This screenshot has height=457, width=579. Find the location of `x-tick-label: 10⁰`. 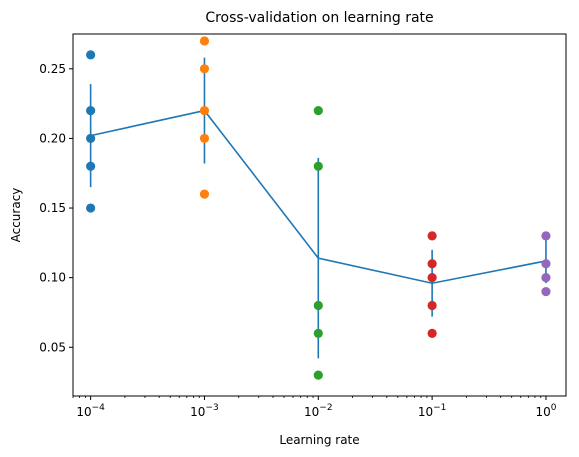

x-tick-label: 10⁰ is located at coordinates (545, 411).